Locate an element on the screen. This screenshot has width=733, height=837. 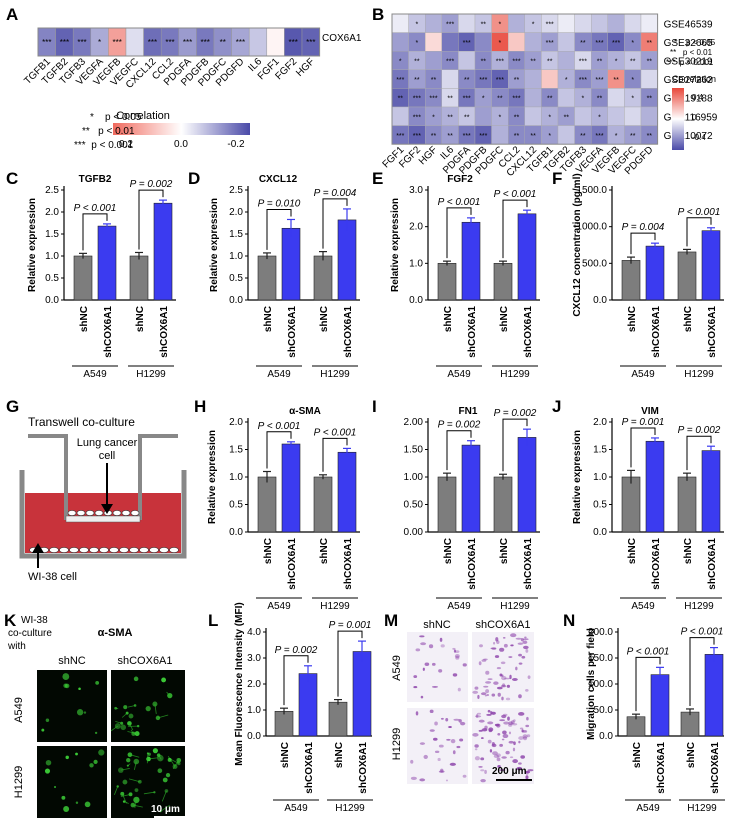
diagram-title: Transwell co-culture is located at coordinates (81, 422).